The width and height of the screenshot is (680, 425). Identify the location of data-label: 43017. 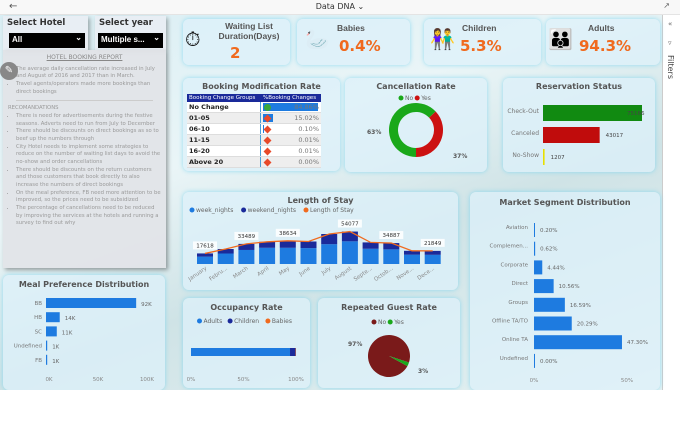
(615, 136).